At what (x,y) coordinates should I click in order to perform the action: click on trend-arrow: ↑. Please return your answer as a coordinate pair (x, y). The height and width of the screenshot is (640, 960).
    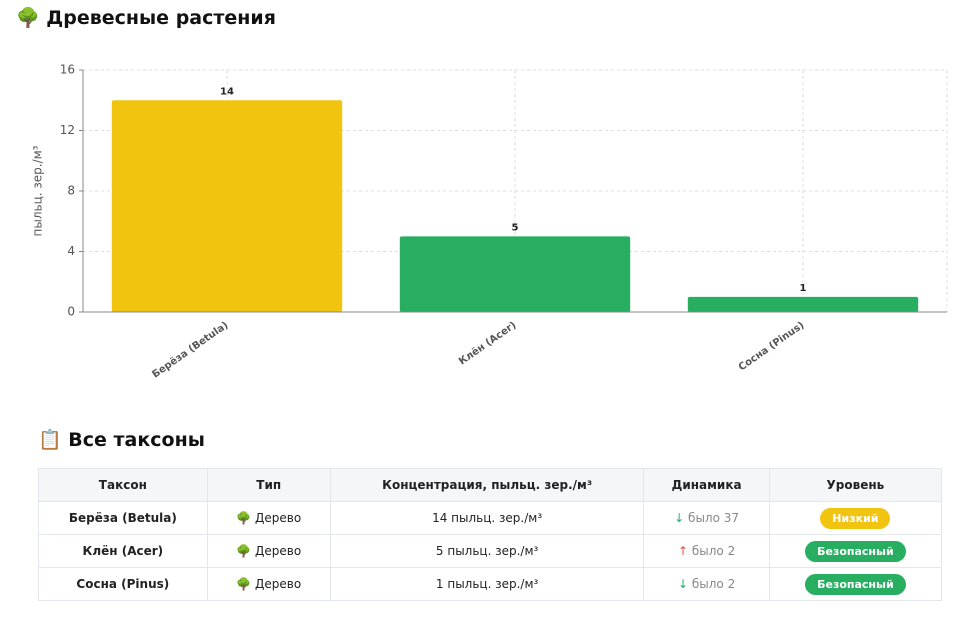
    Looking at the image, I should click on (683, 551).